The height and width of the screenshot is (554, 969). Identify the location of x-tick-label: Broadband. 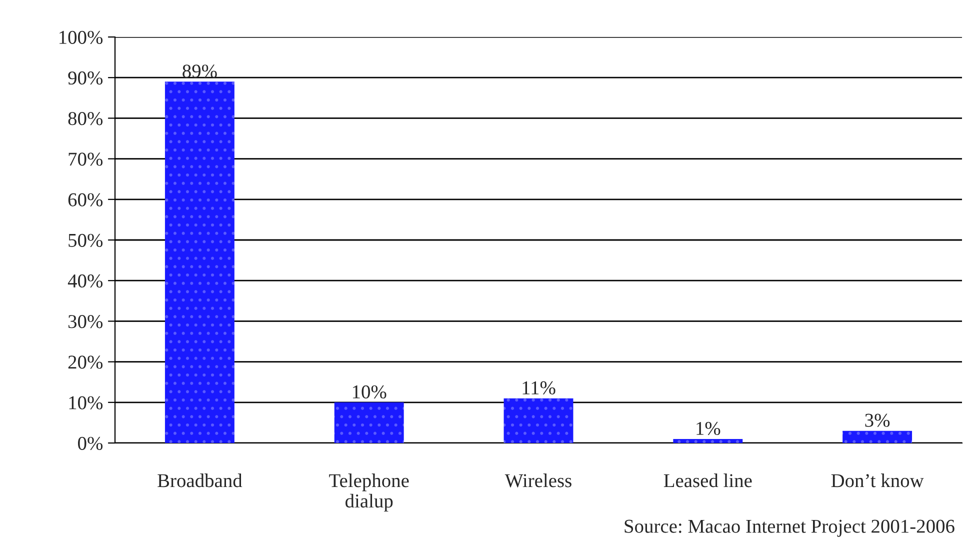
(200, 481).